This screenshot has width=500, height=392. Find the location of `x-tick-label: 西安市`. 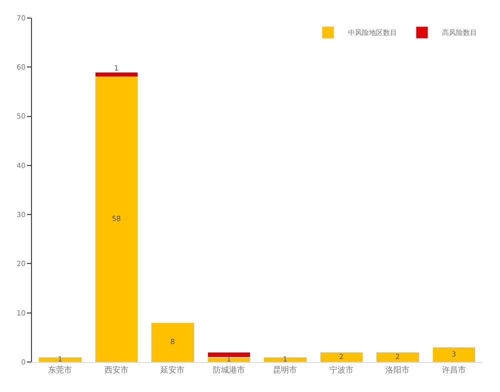

x-tick-label: 西安市 is located at coordinates (116, 370).